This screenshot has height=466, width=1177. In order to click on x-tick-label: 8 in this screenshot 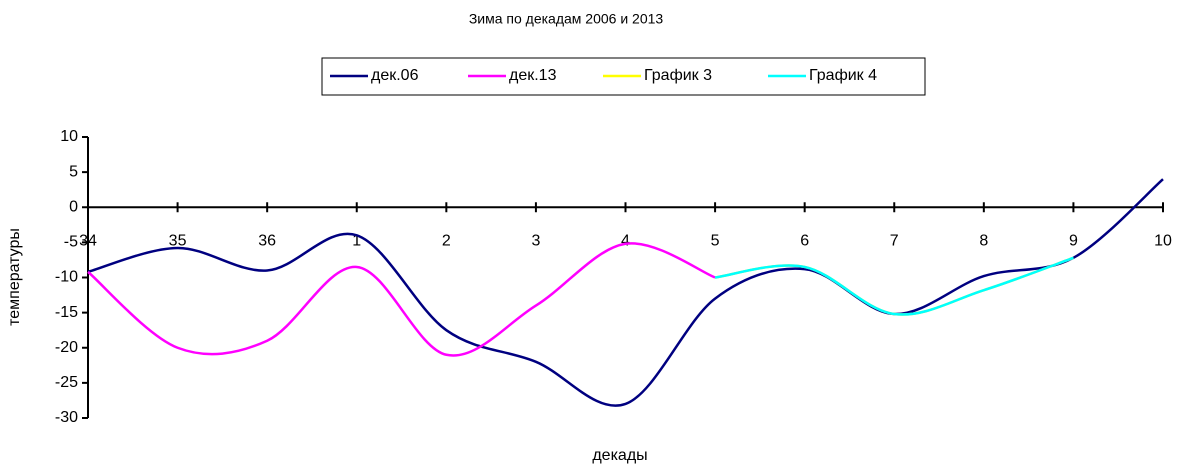, I will do `click(983, 240)`.